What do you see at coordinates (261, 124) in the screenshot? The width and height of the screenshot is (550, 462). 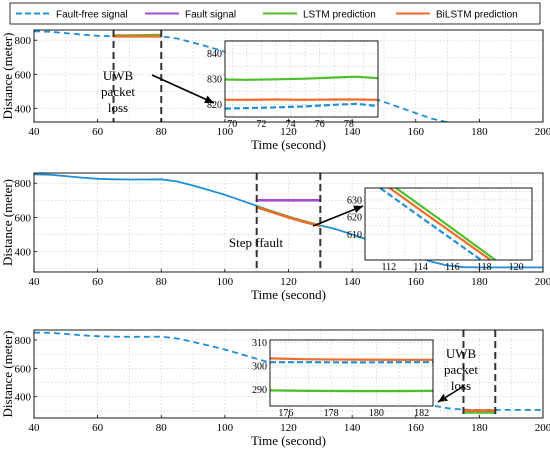 I see `inset-x-tick-label: 72` at bounding box center [261, 124].